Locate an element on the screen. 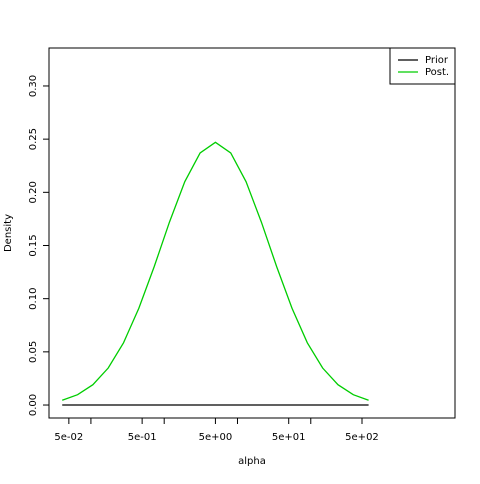 The height and width of the screenshot is (484, 480). y-axis-label: Density is located at coordinates (8, 233).